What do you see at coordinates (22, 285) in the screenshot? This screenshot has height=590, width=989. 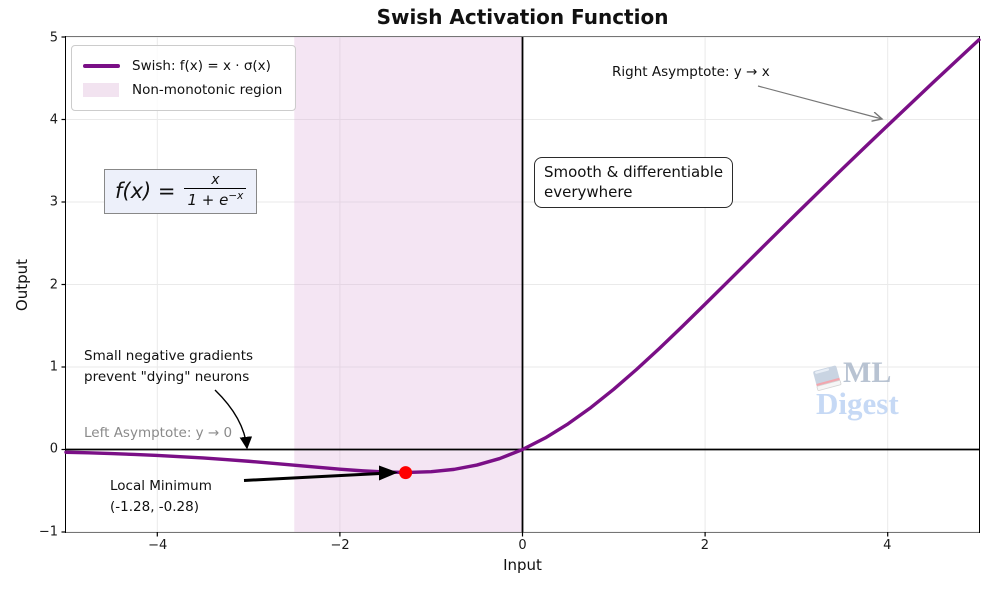 I see `y-axis-label: Output` at bounding box center [22, 285].